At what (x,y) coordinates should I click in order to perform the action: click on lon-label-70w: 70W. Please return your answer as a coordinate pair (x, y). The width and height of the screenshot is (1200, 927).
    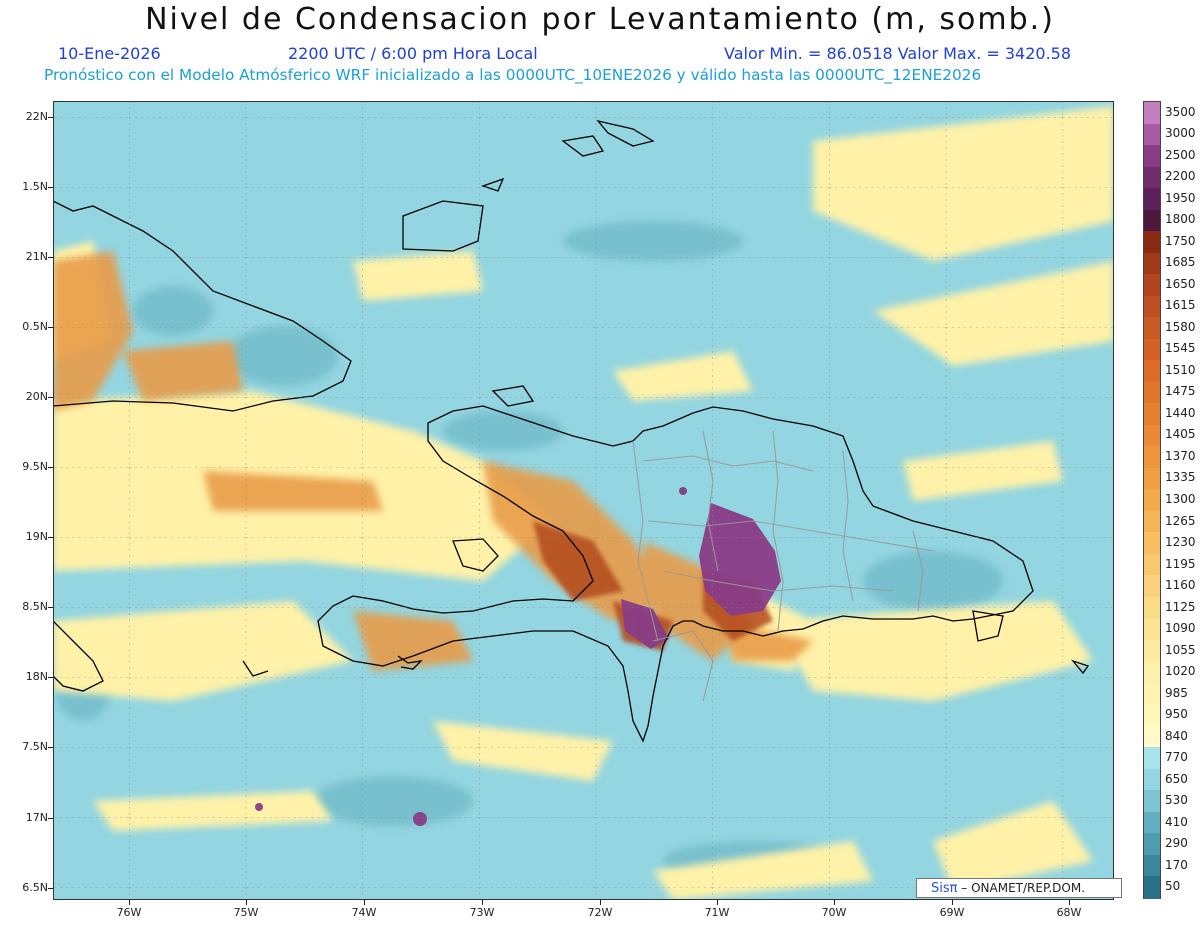
    Looking at the image, I should click on (834, 912).